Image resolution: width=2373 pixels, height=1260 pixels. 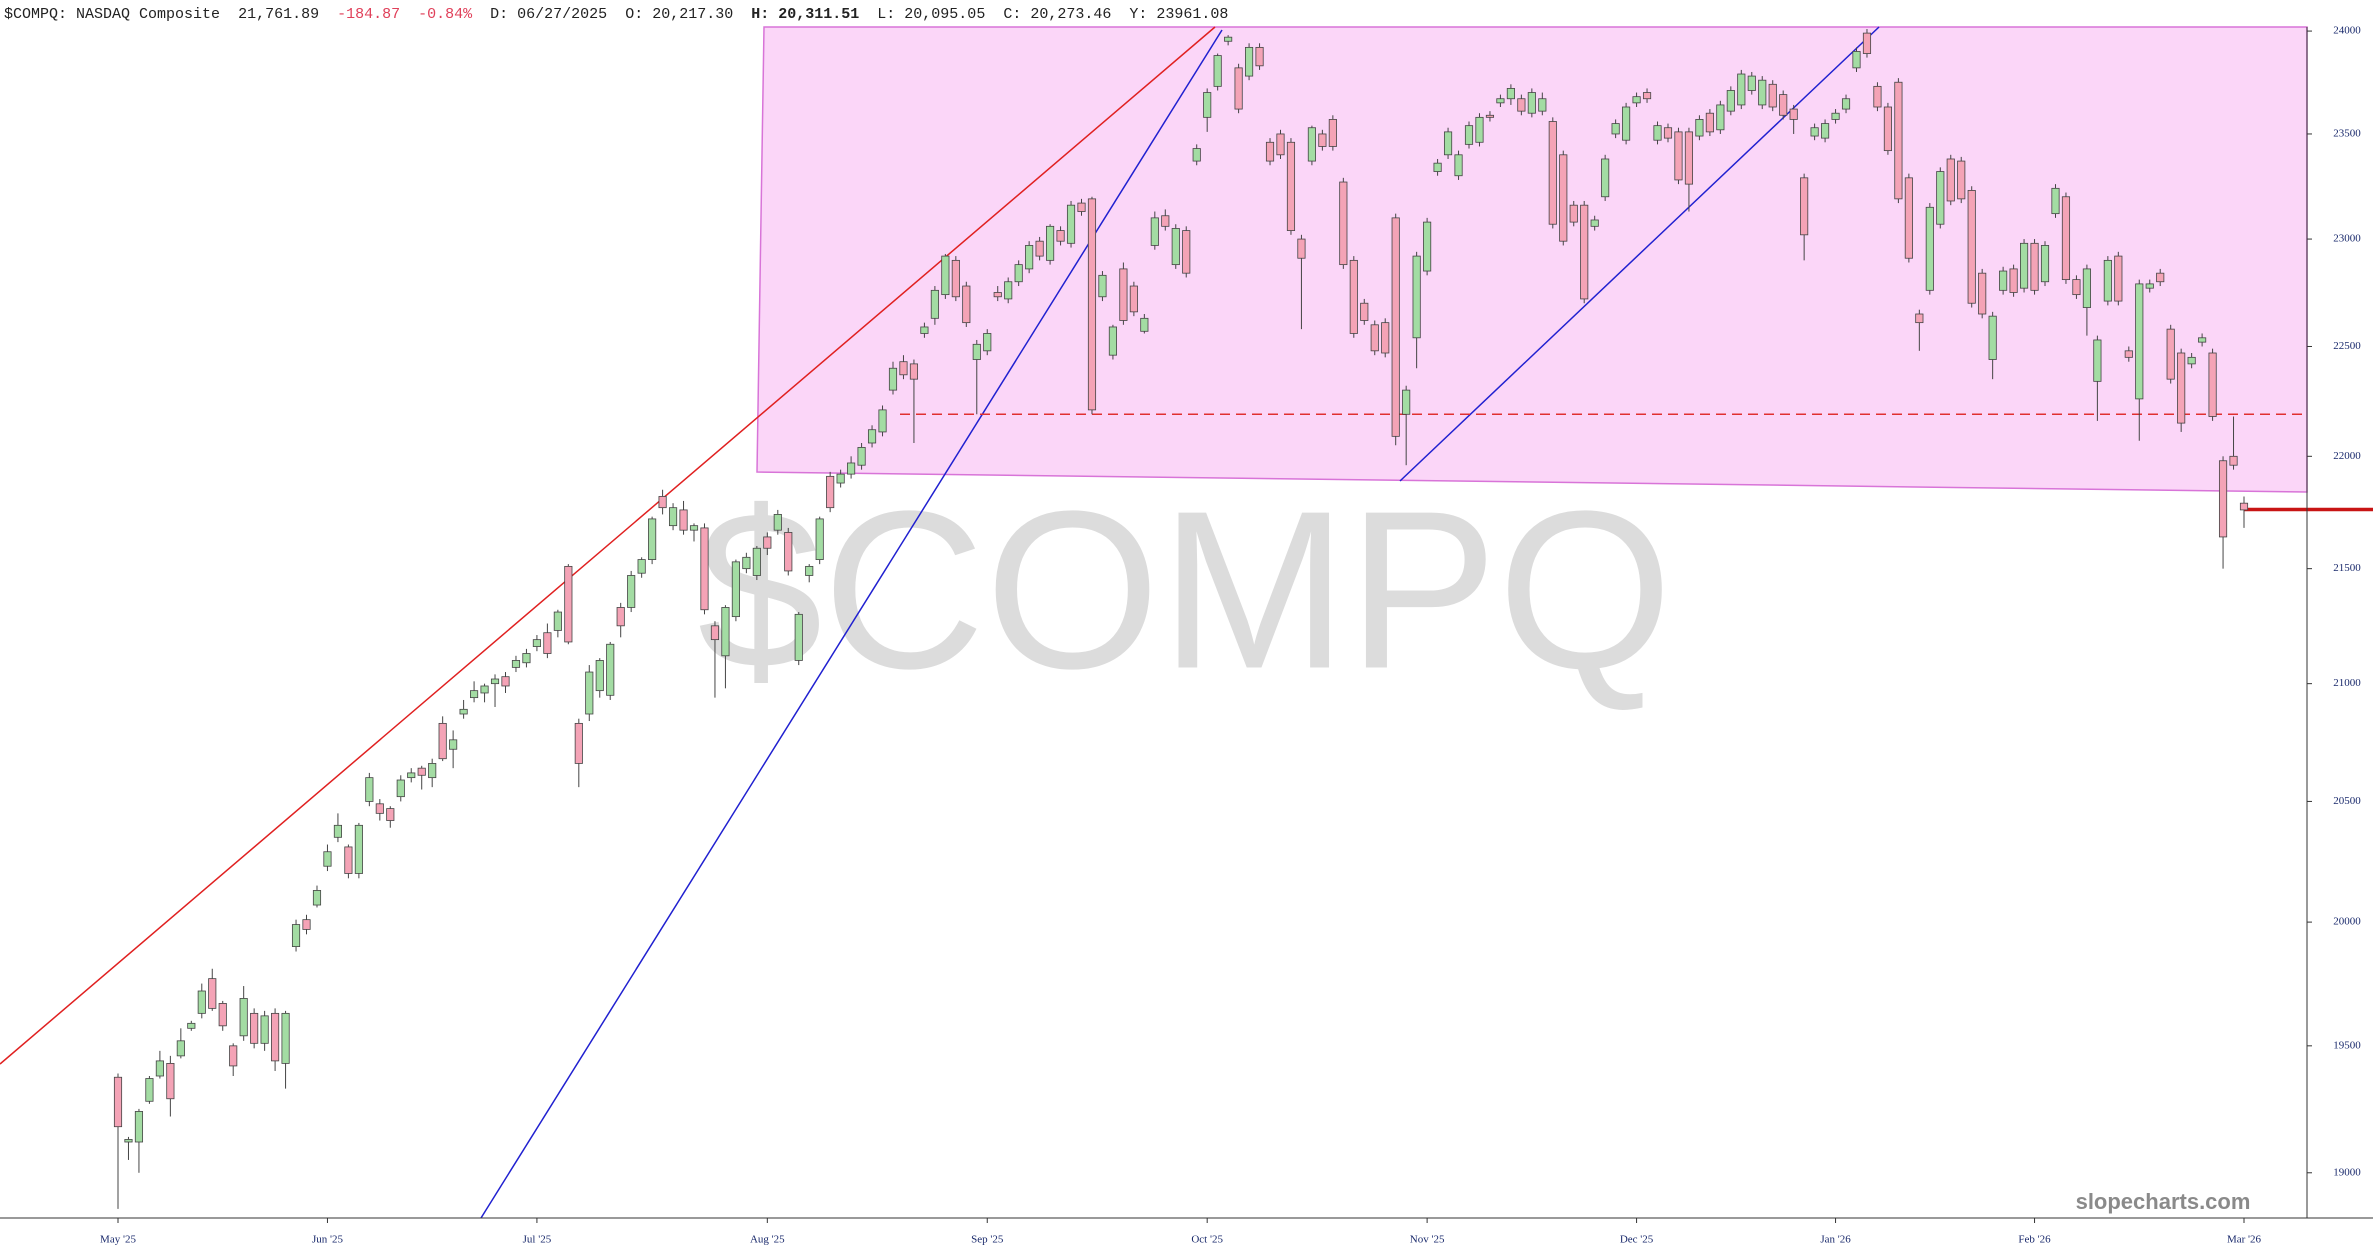 What do you see at coordinates (1639, 254) in the screenshot?
I see `trend-line` at bounding box center [1639, 254].